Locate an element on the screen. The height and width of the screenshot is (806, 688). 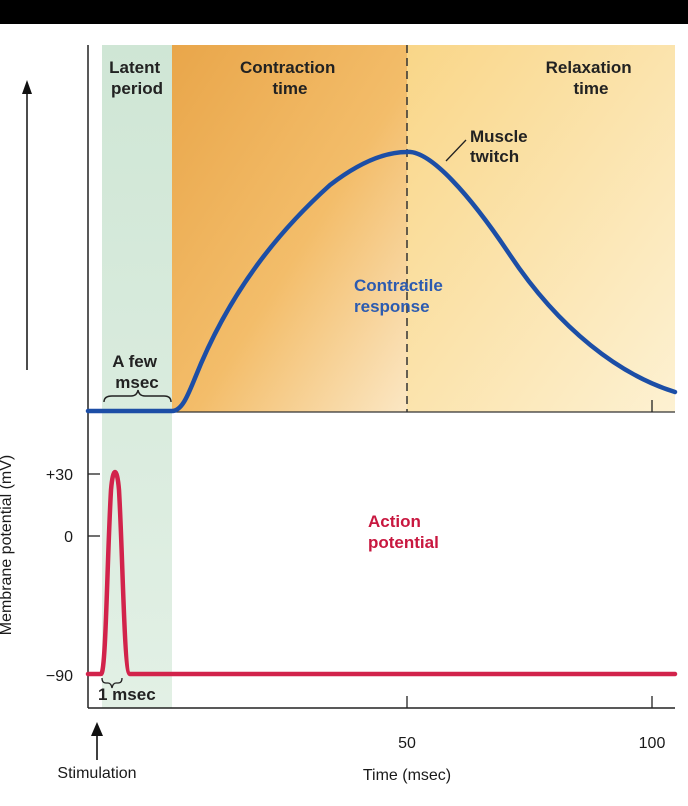
tension-arrow-icon is located at coordinates (27, 87).